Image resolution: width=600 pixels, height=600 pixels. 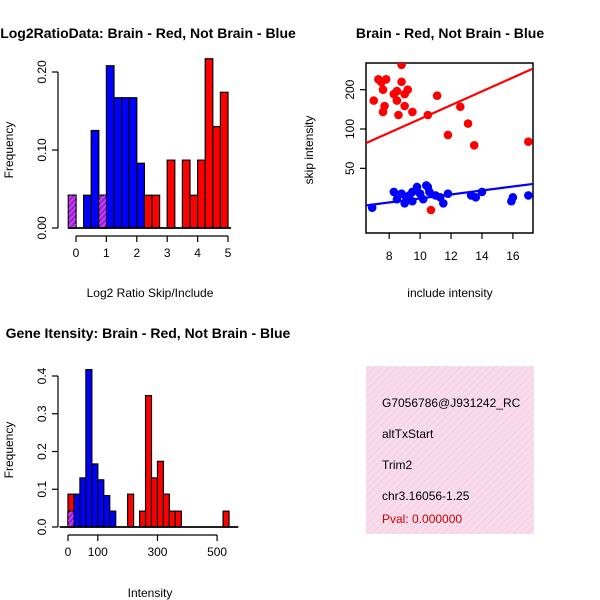 What do you see at coordinates (420, 256) in the screenshot?
I see `x-tick-label: 10` at bounding box center [420, 256].